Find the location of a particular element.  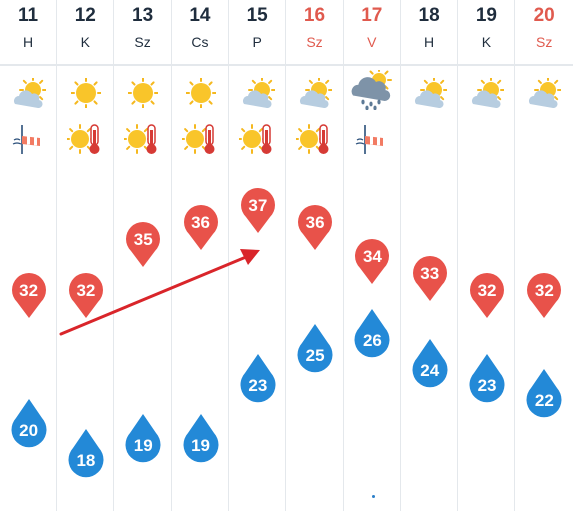

day-header: 12 K is located at coordinates (85, 31).